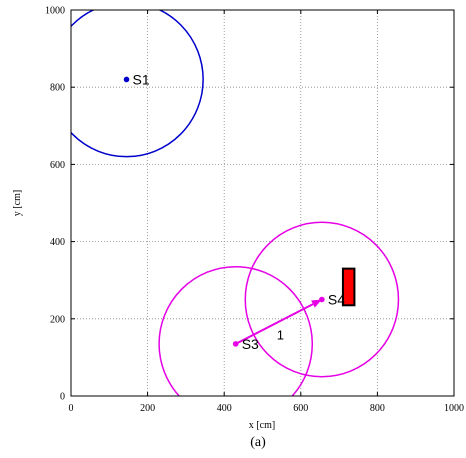  What do you see at coordinates (300, 408) in the screenshot?
I see `x-tick-label: 600` at bounding box center [300, 408].